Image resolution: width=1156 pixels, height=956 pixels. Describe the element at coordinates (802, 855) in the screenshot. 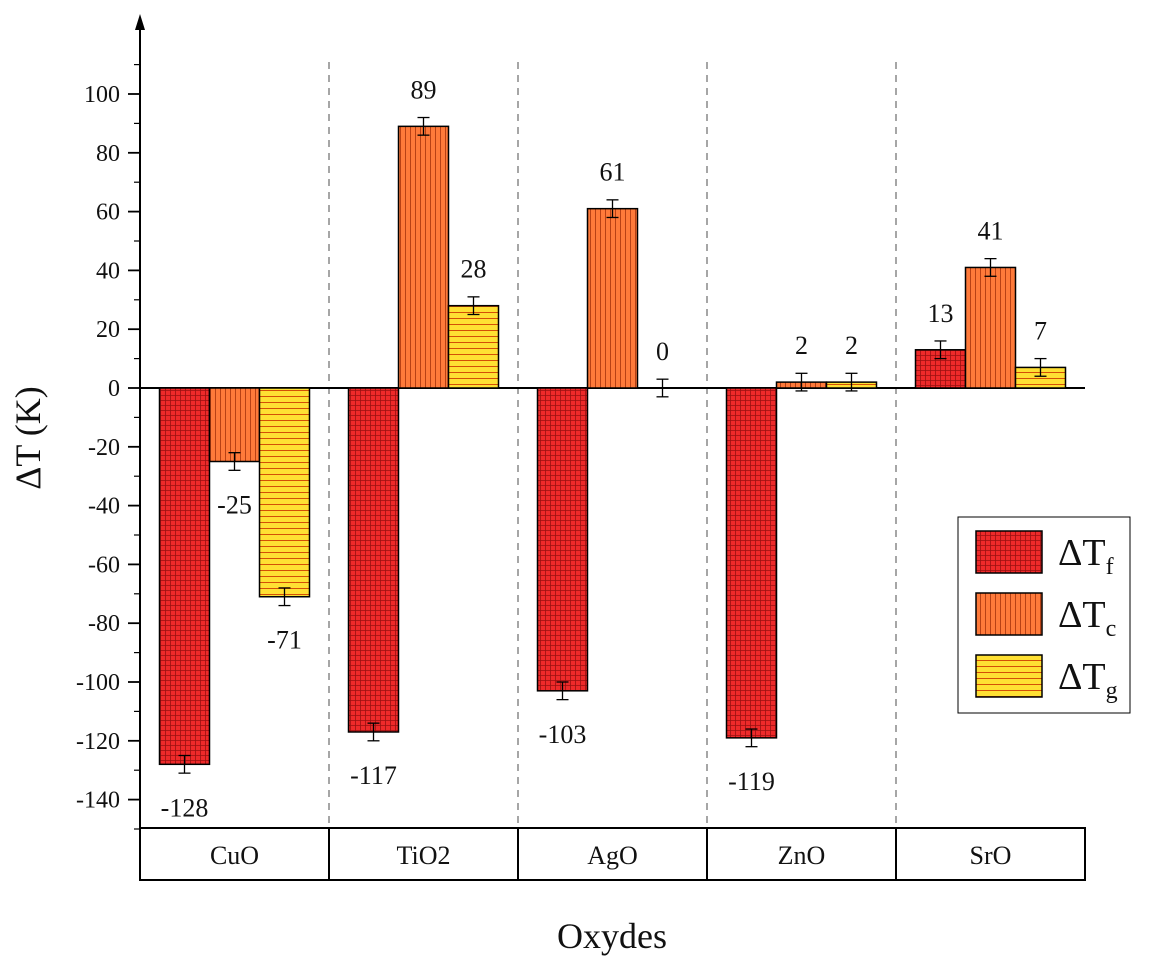

I see `category-label: ZnO` at that location.